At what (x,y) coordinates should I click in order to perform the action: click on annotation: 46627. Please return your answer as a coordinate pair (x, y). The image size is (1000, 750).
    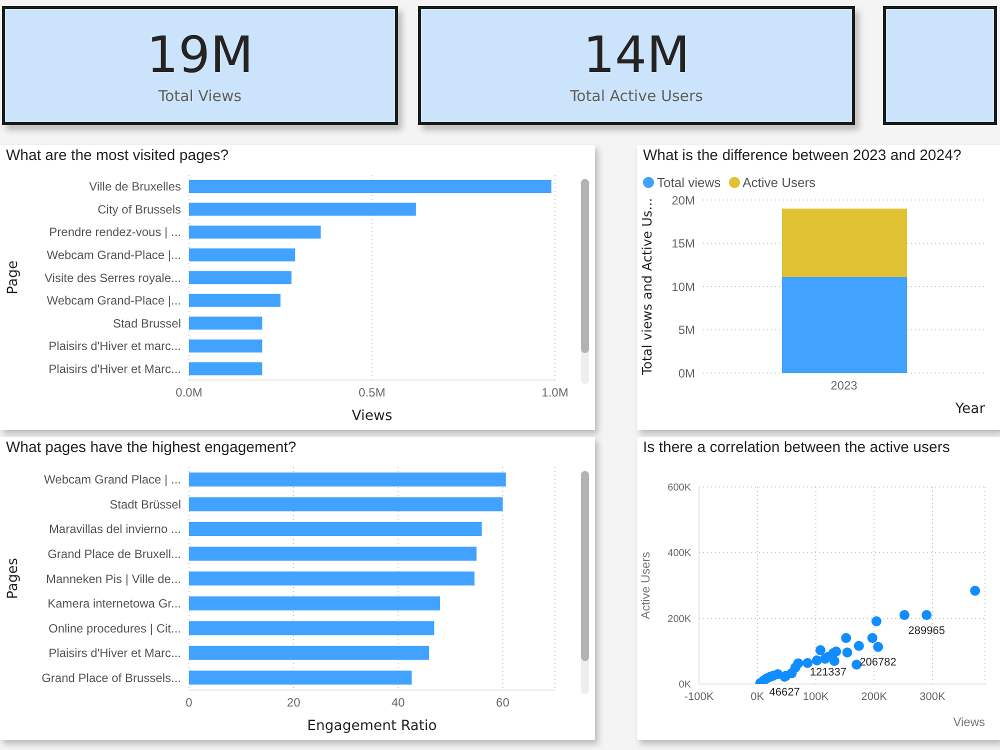
    Looking at the image, I should click on (784, 692).